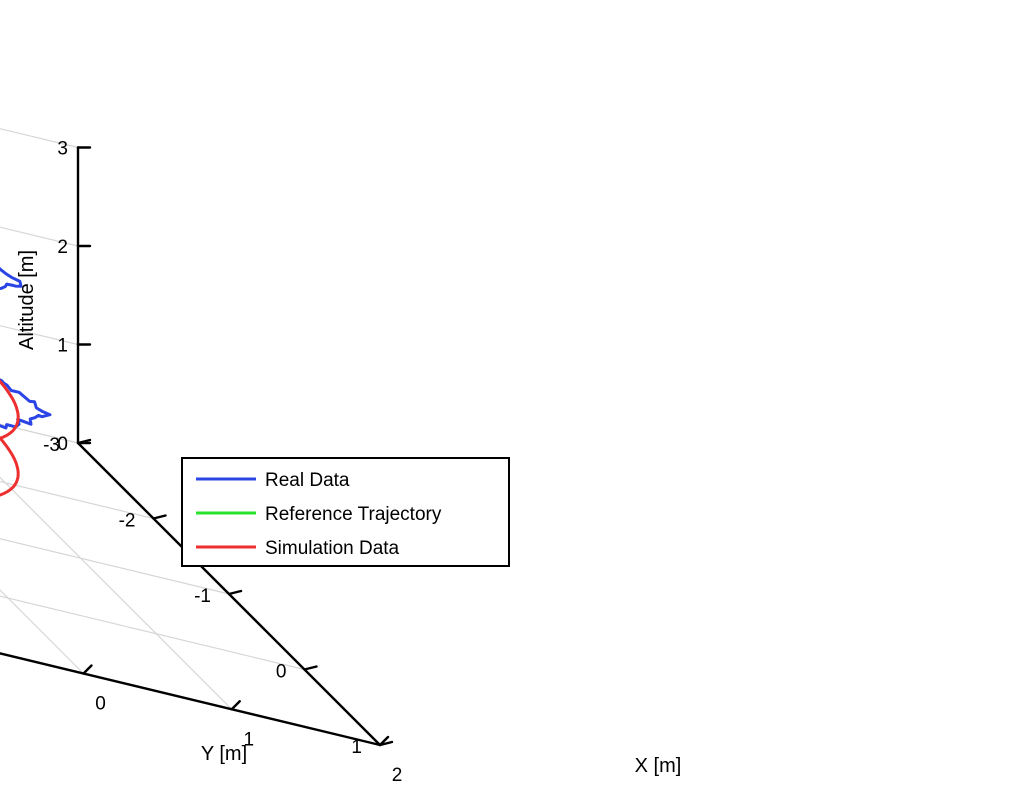 This screenshot has height=794, width=1024. Describe the element at coordinates (202, 596) in the screenshot. I see `y-tick-label: -1` at that location.